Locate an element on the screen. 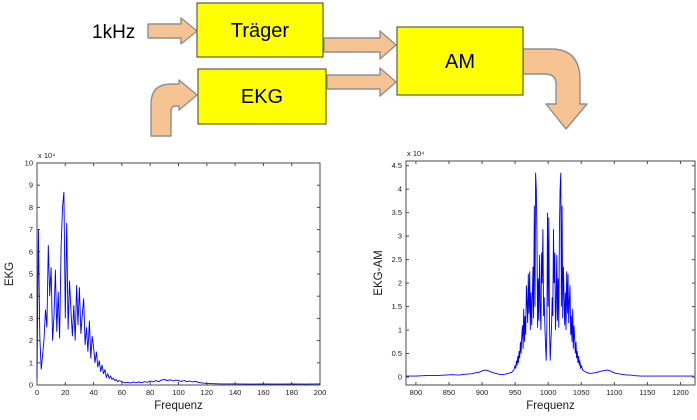 This screenshot has height=420, width=697. svg-text: 1050 is located at coordinates (581, 392).